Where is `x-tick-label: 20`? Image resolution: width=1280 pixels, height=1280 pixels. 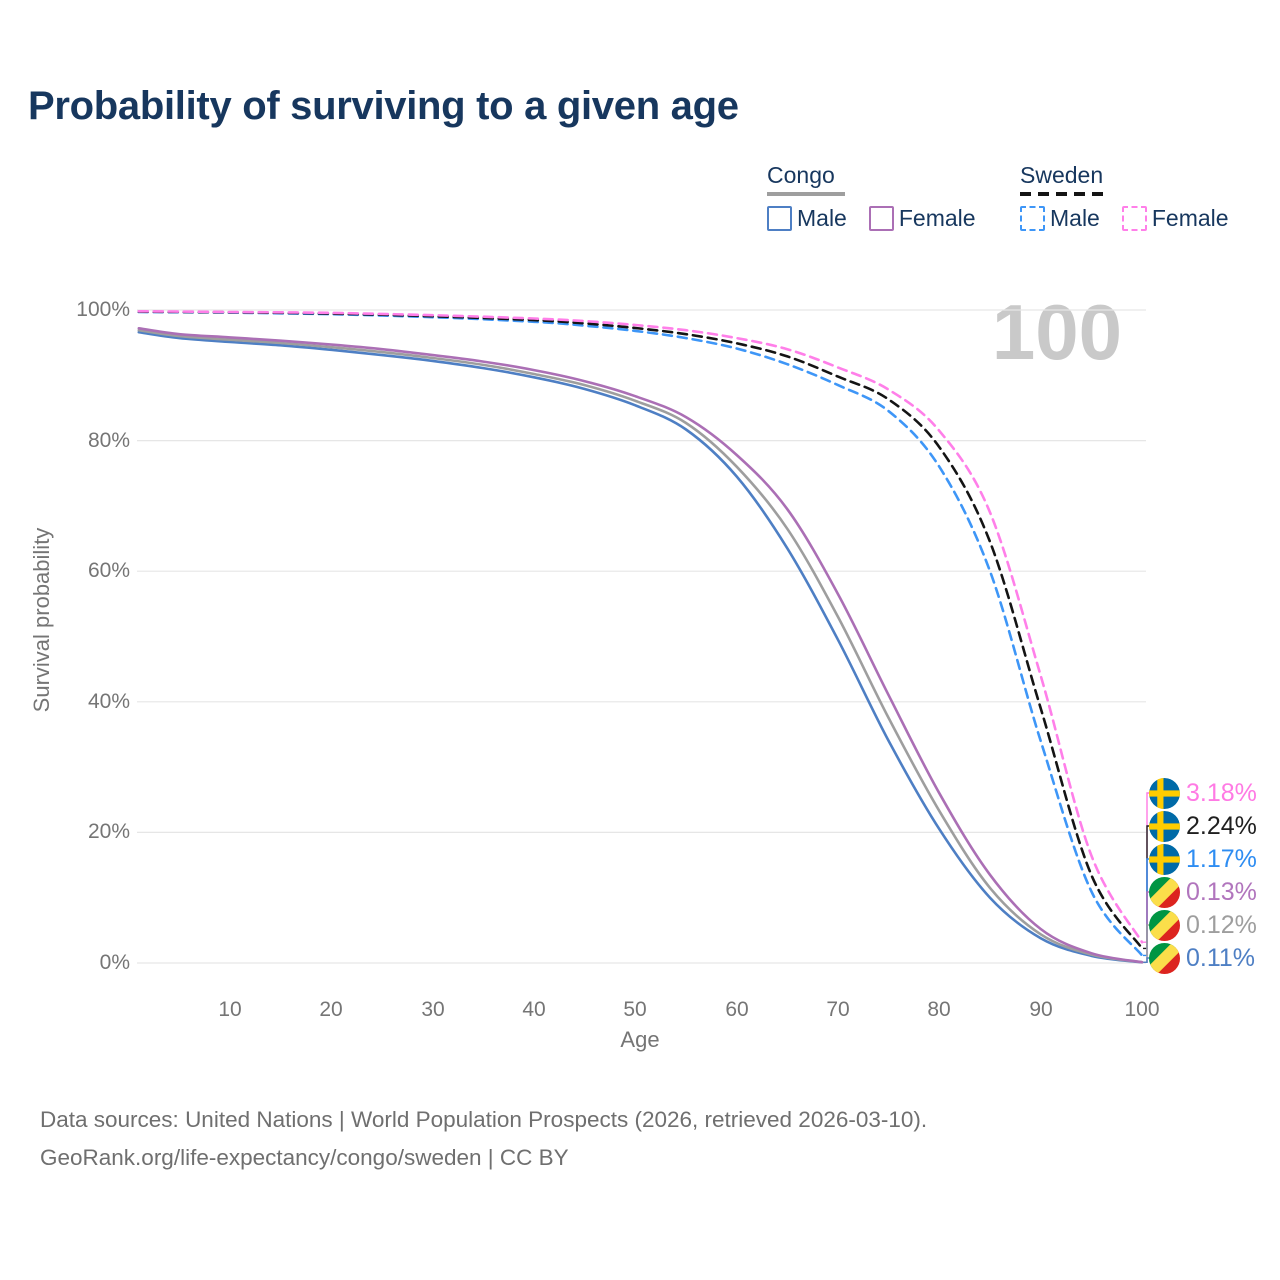 x-tick-label: 20 is located at coordinates (331, 1009).